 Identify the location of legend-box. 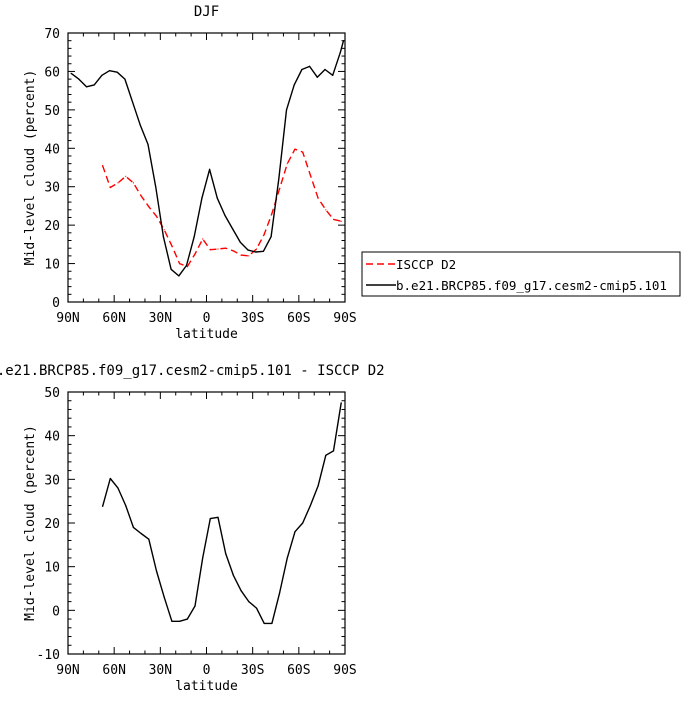
(521, 274).